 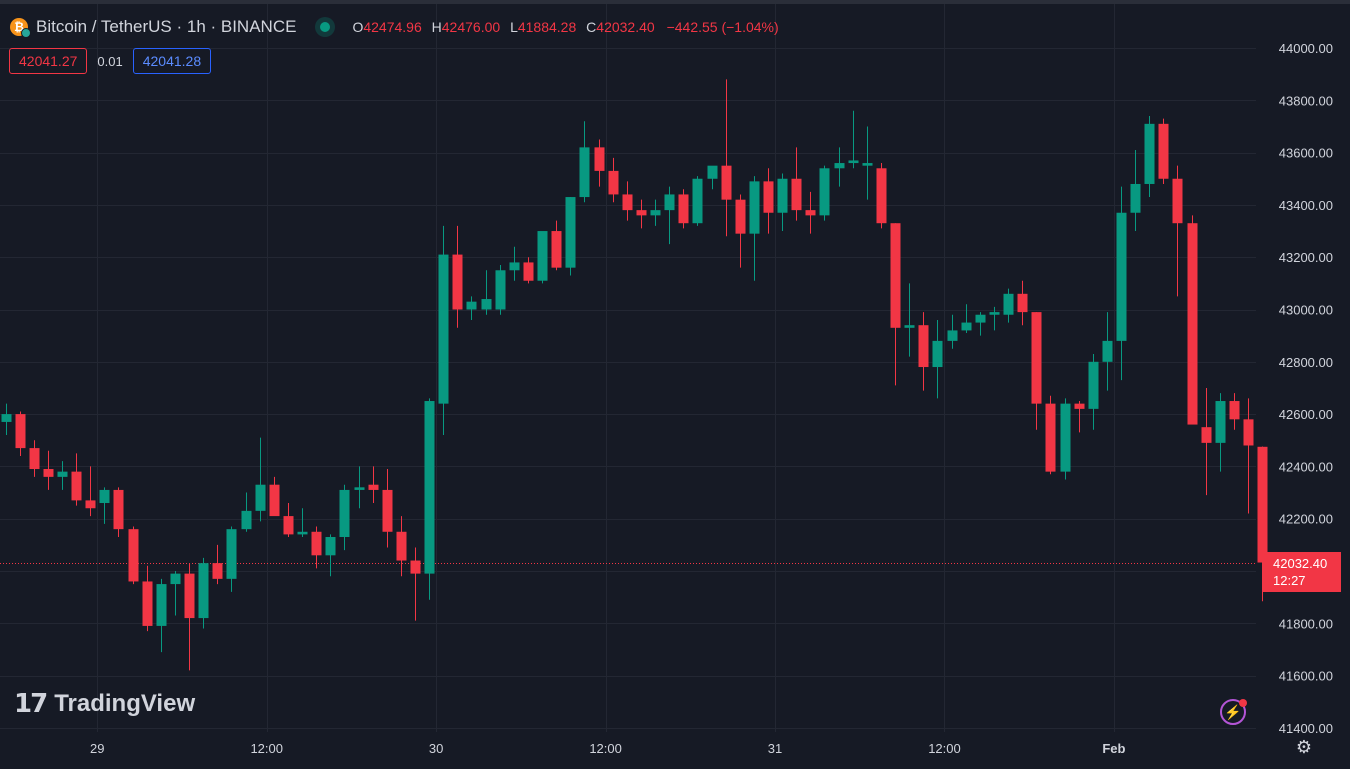 I want to click on time-axis: 29 12:00 30 12:00 31 12:00 Feb, so click(x=607, y=748).